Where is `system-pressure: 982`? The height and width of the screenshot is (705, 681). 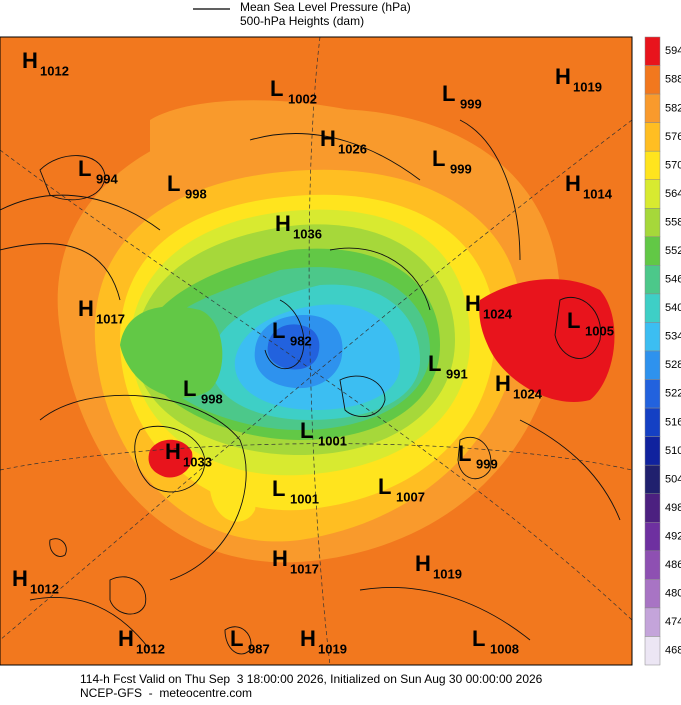
system-pressure: 982 is located at coordinates (301, 340).